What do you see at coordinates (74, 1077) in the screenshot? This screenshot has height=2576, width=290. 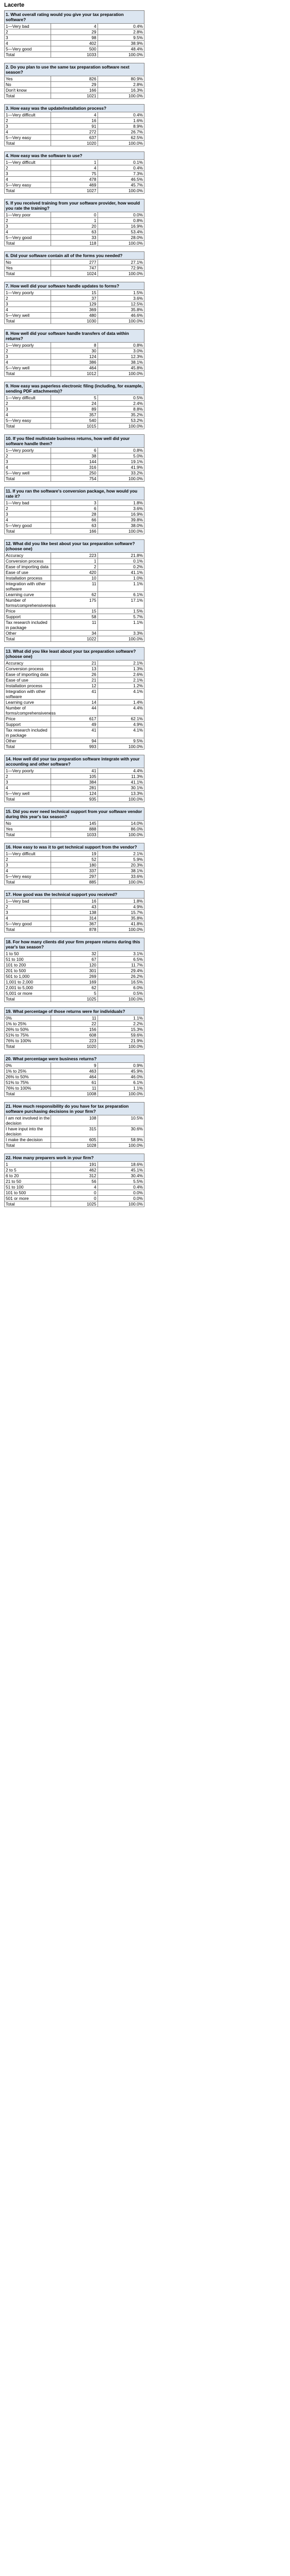 I see `table-row: 26% to 50% 464 46.0%` at bounding box center [74, 1077].